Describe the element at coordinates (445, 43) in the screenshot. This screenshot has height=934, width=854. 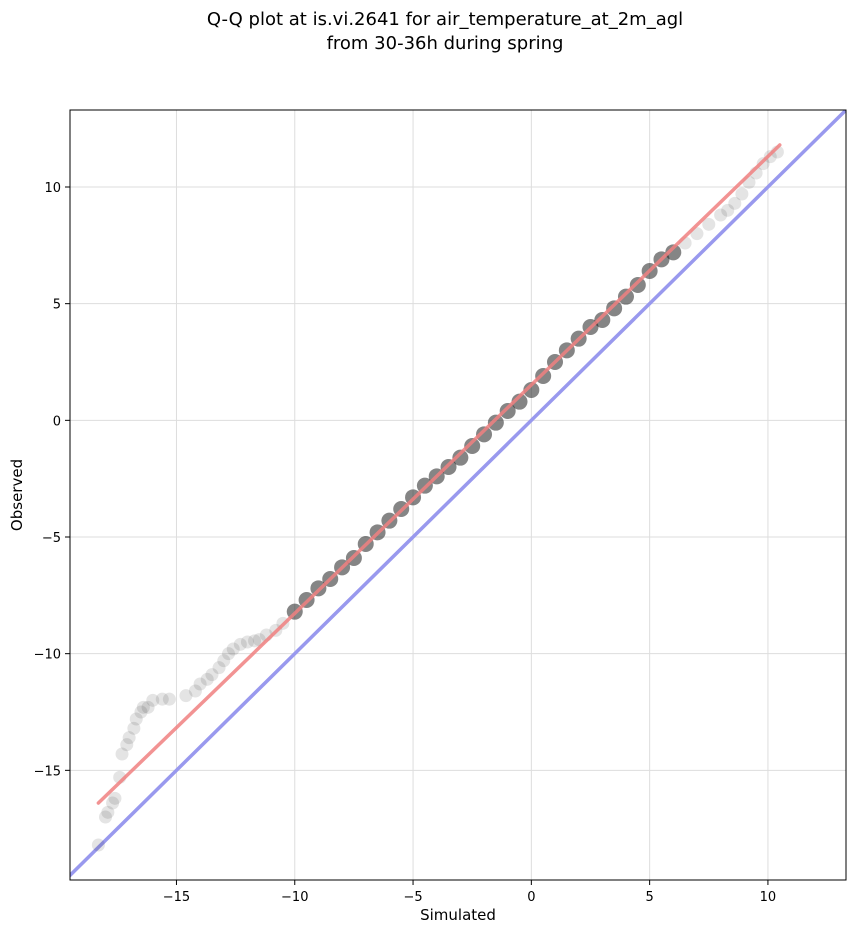
I see `chart-title-line-2: from 30-36h during spring` at that location.